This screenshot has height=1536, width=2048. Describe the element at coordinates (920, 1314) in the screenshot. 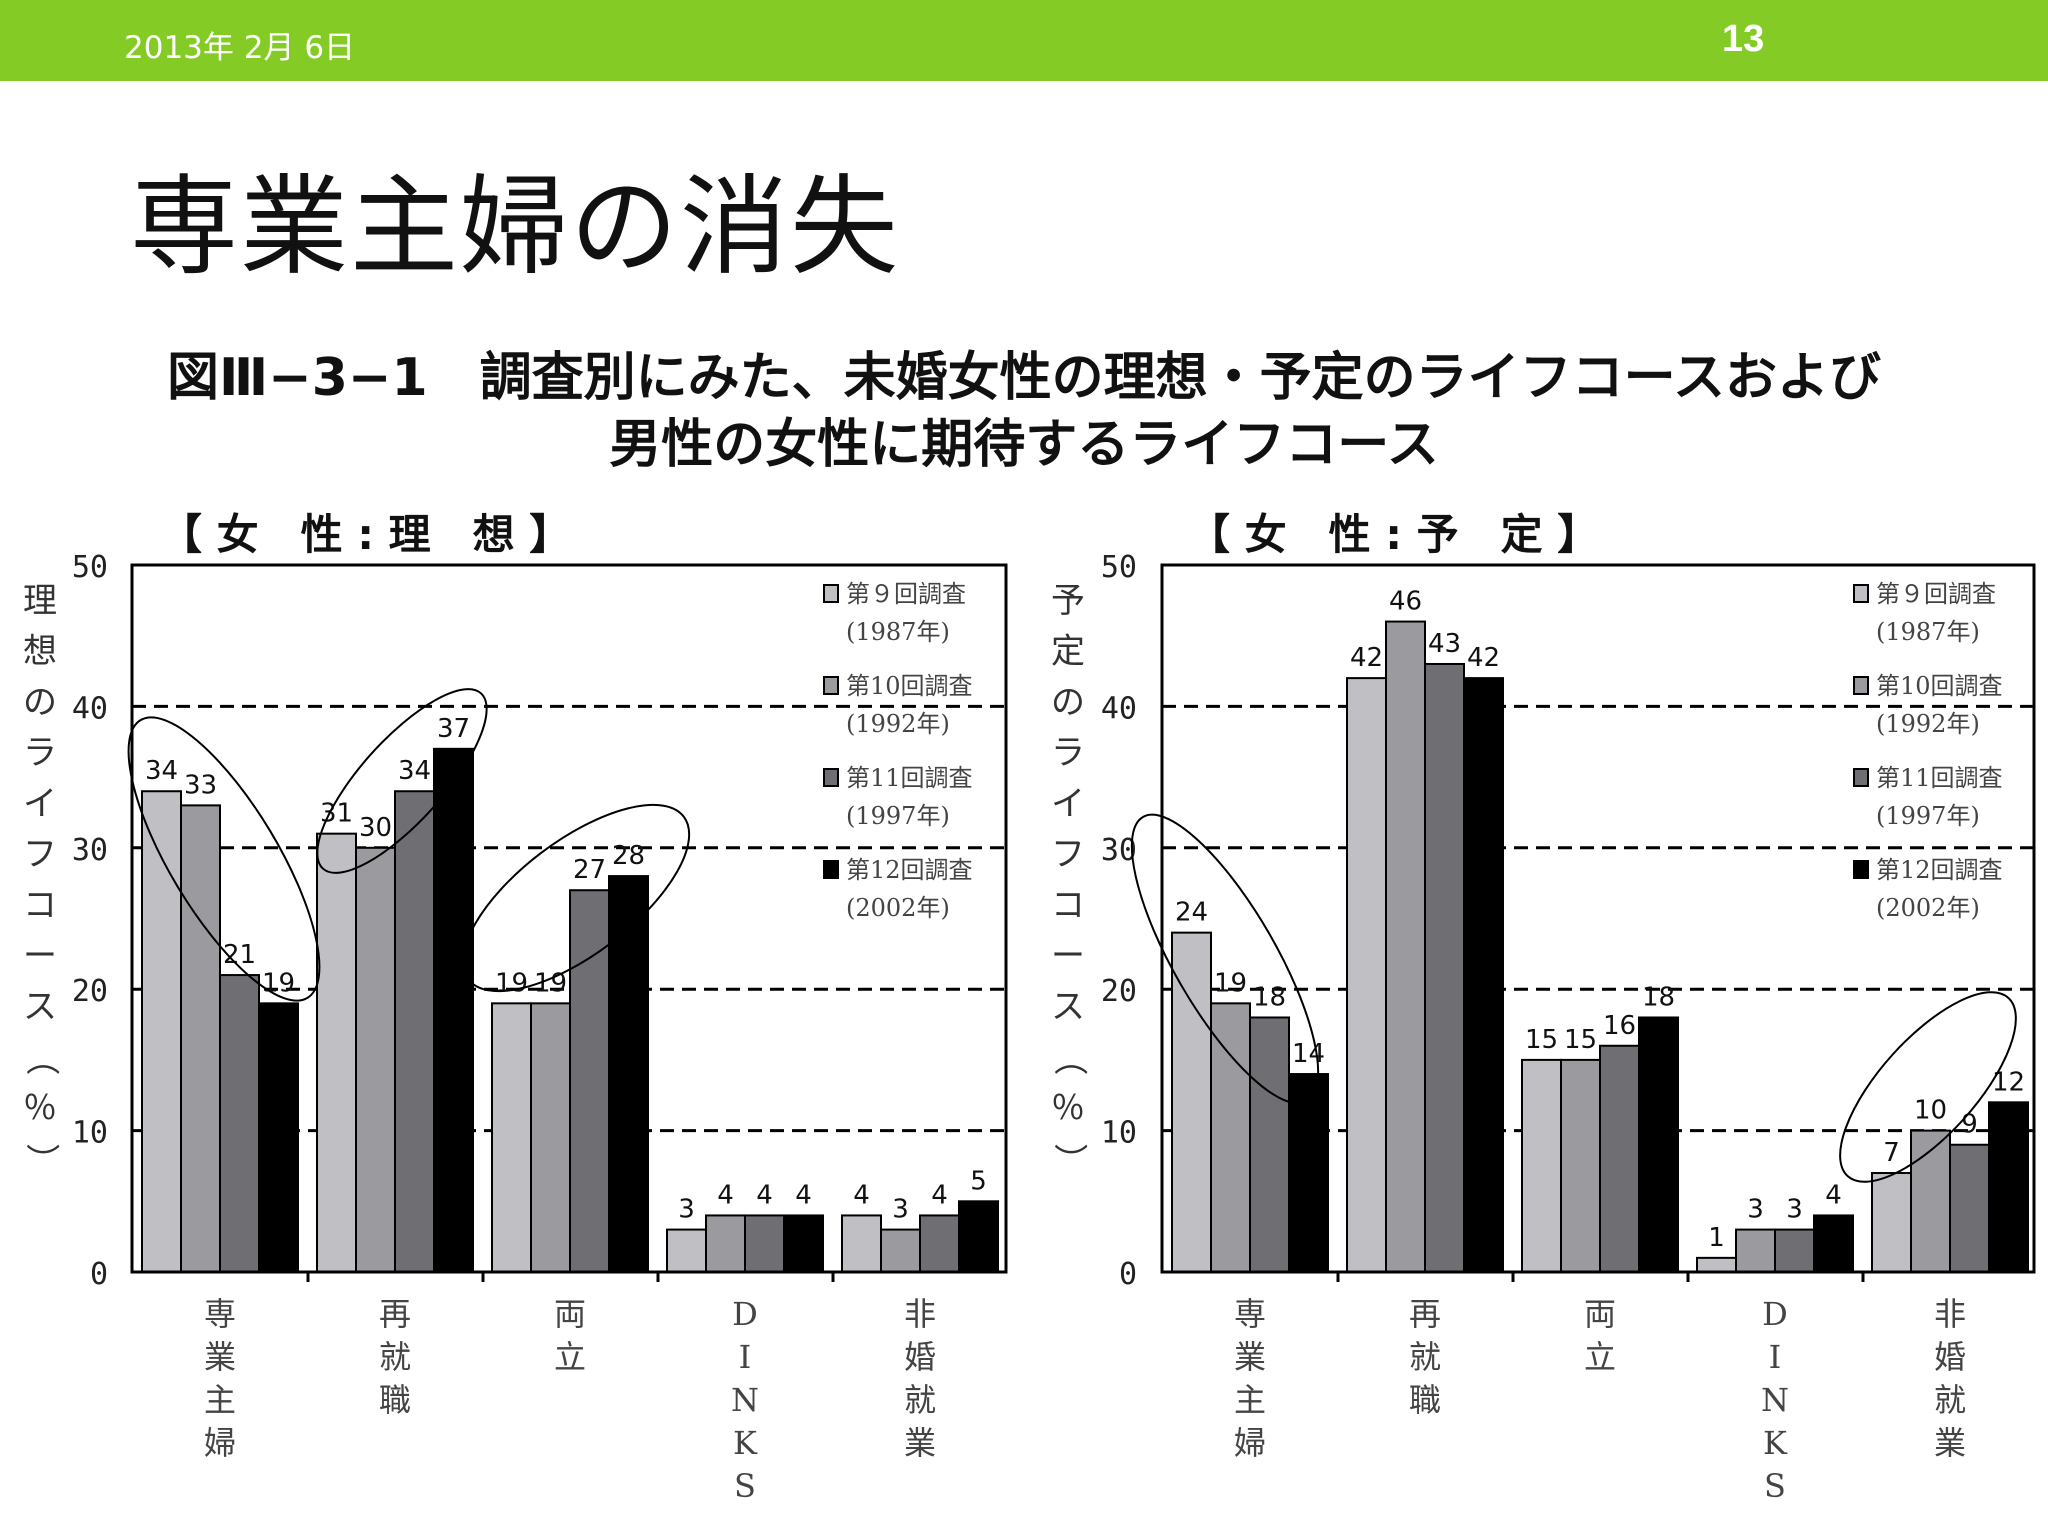

I see `category-label-char: 非` at that location.